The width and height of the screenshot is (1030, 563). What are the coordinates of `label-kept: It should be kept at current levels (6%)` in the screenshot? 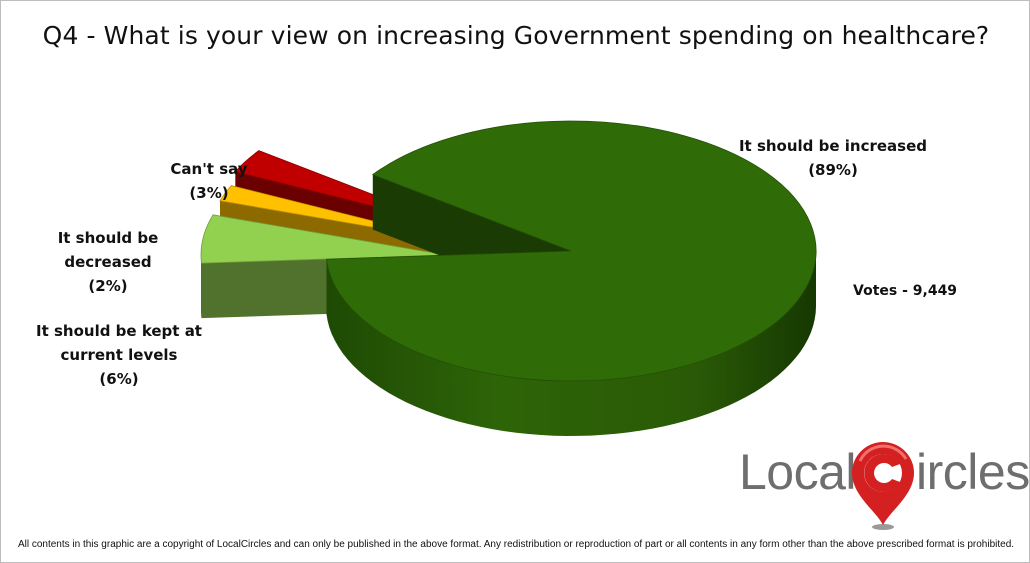 It's located at (119, 355).